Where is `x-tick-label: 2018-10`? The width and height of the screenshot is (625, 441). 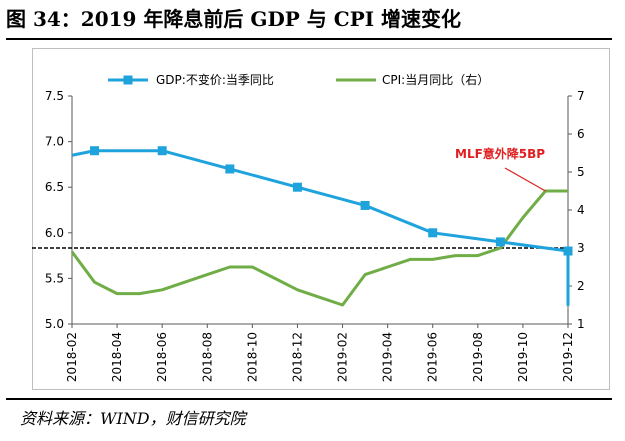 x-tick-label: 2018-10 is located at coordinates (252, 357).